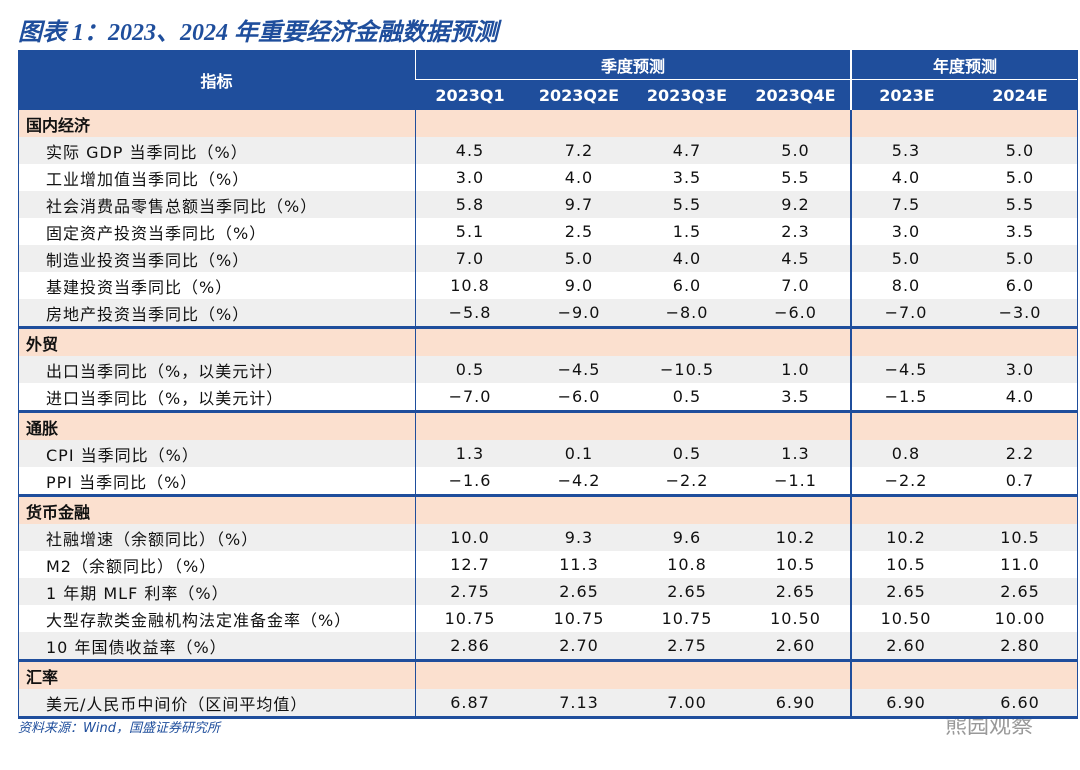  What do you see at coordinates (148, 314) in the screenshot?
I see `row-label: 房地产投资当季同比（%）` at bounding box center [148, 314].